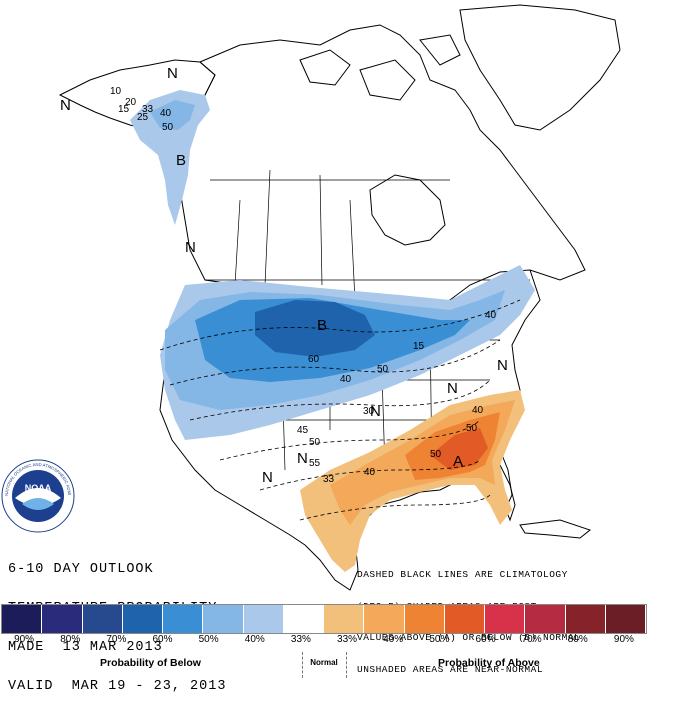  What do you see at coordinates (324, 662) in the screenshot?
I see `normal-caption: Normal` at bounding box center [324, 662].